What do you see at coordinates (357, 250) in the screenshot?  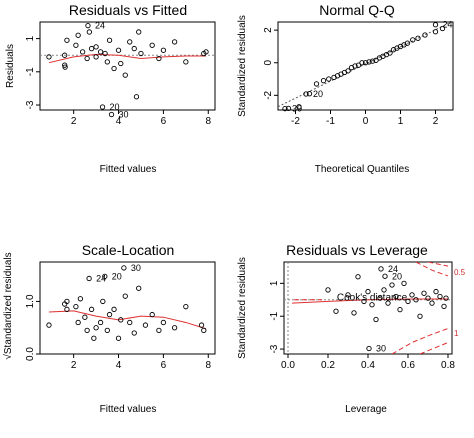 I see `panel-title: Residuals vs Leverage` at bounding box center [357, 250].